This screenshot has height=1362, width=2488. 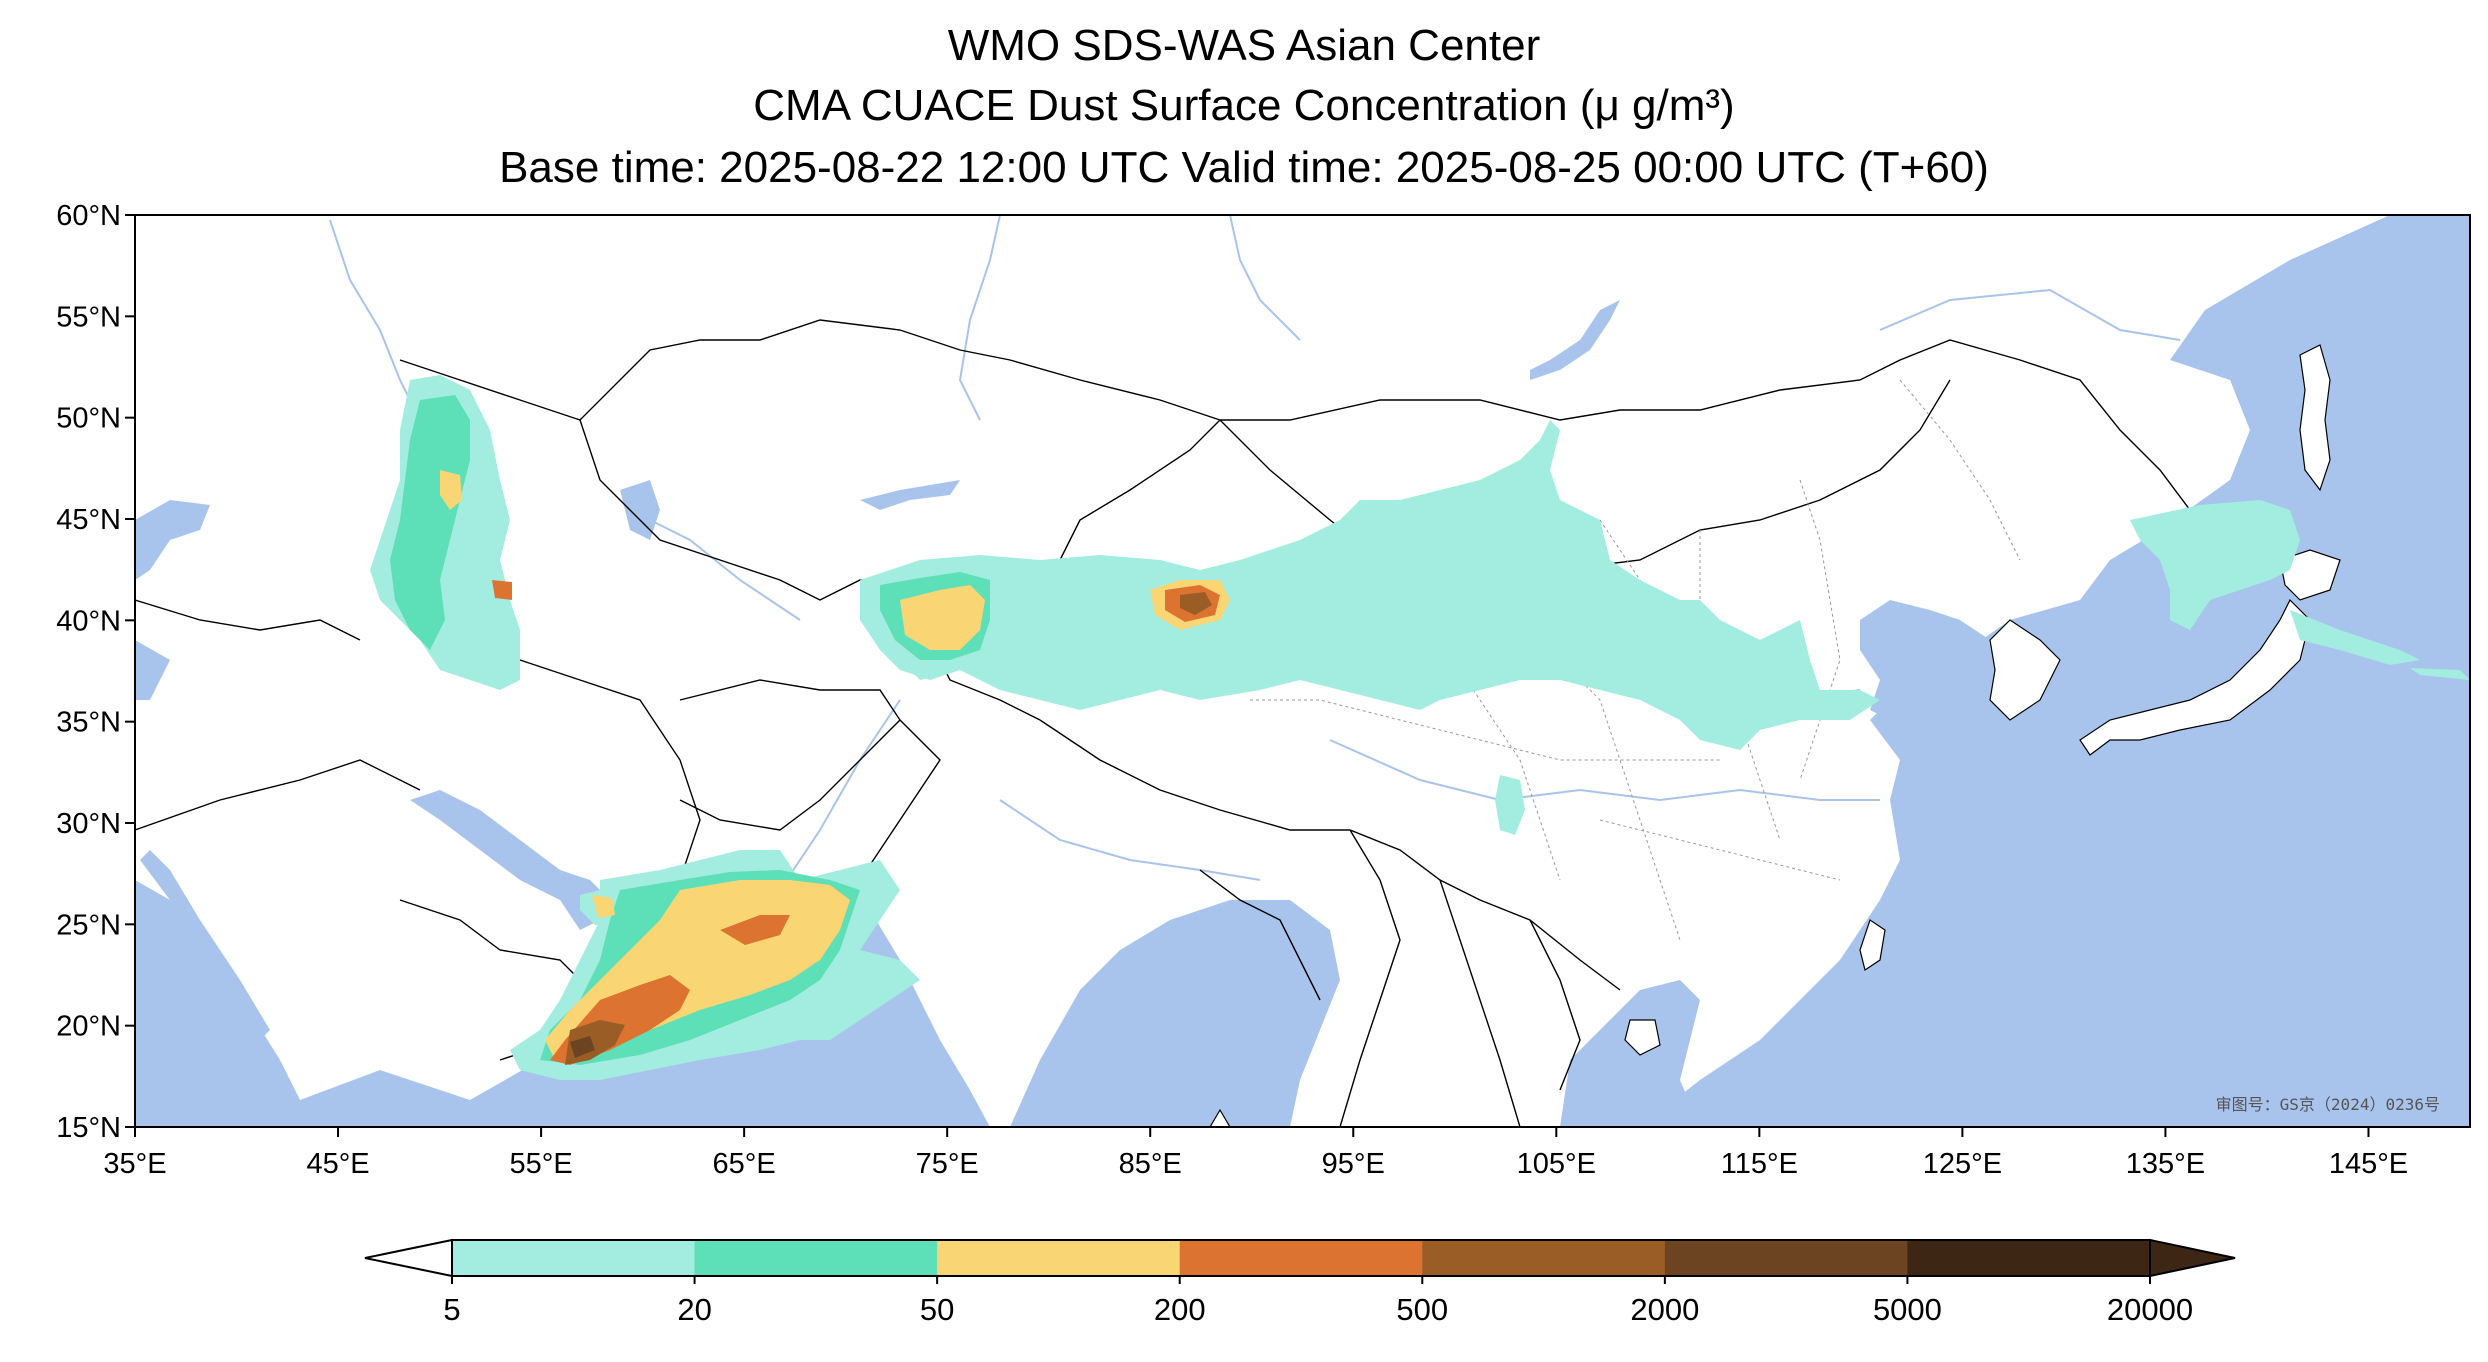 I want to click on colorbar-extend-high, so click(x=2192, y=1258).